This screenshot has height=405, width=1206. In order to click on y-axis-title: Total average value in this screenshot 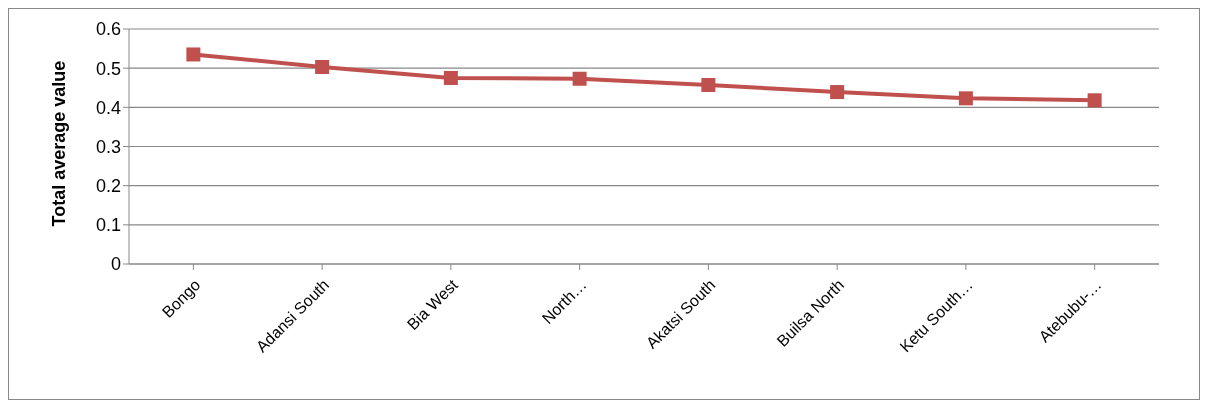, I will do `click(59, 143)`.